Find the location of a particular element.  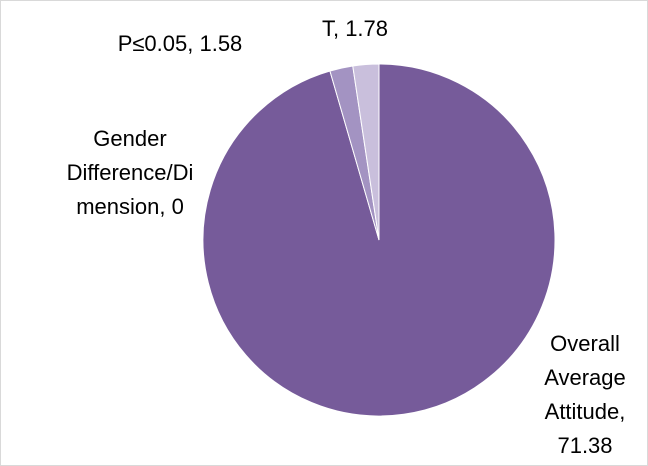

data-label: P≤0.05, 1.58 is located at coordinates (180, 43).